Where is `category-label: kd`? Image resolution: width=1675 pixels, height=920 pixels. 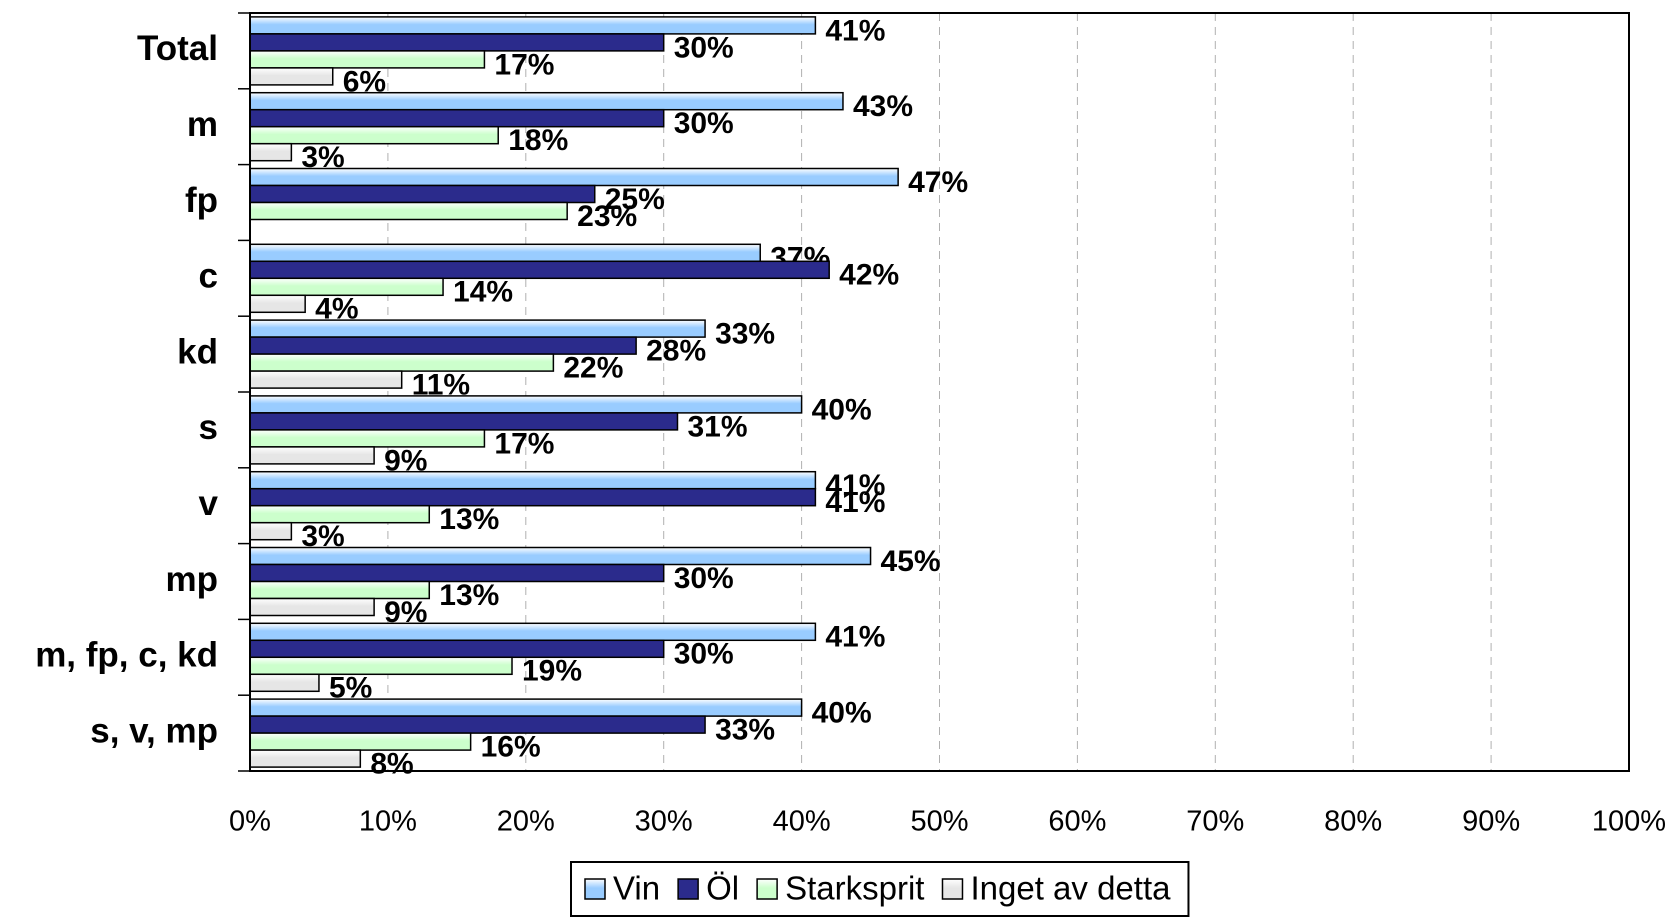
category-label: kd is located at coordinates (197, 351).